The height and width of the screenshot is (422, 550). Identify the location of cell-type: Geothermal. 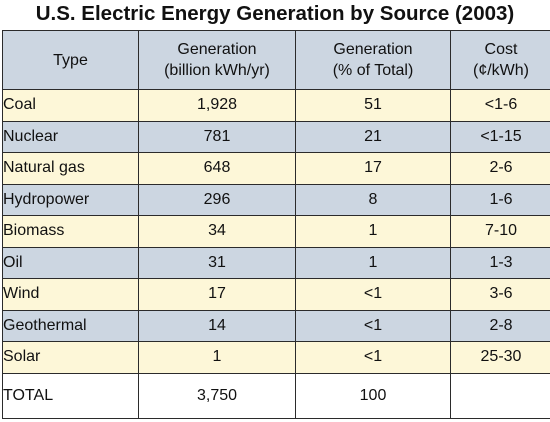
(70, 325).